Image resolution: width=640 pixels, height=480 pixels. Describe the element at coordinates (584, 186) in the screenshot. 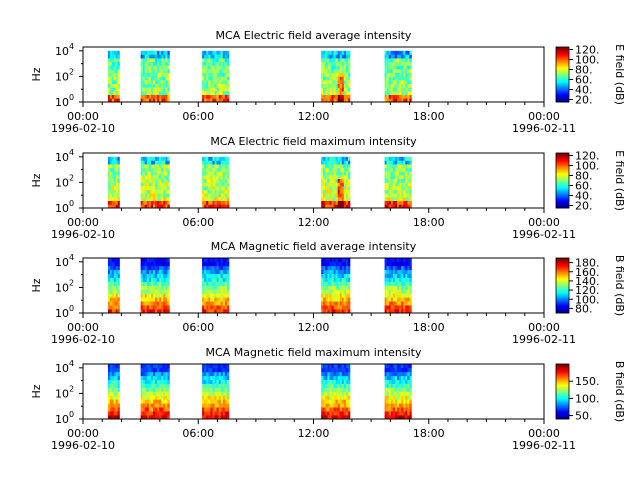

I see `colorbar-tick-label: 60.` at that location.